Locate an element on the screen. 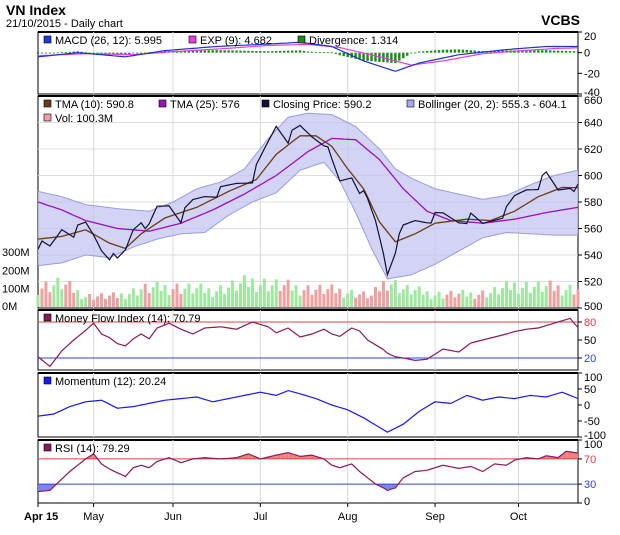  rsi-oversold-fill is located at coordinates (43, 488).